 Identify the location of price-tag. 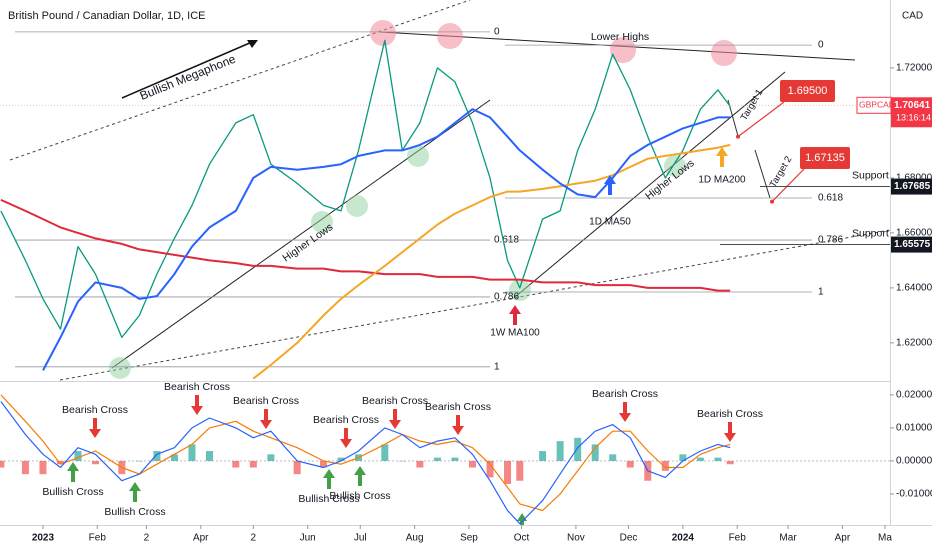
(911, 112).